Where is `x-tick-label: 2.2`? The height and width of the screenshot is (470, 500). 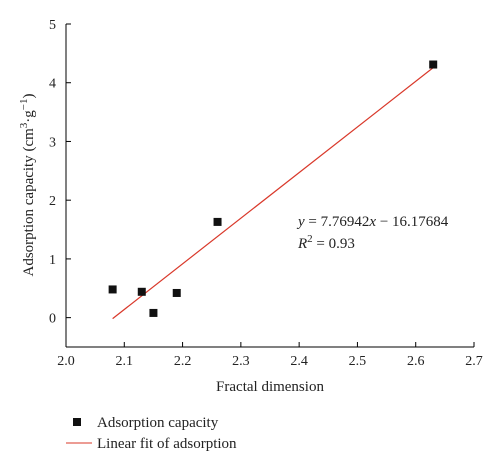
x-tick-label: 2.2 is located at coordinates (183, 361).